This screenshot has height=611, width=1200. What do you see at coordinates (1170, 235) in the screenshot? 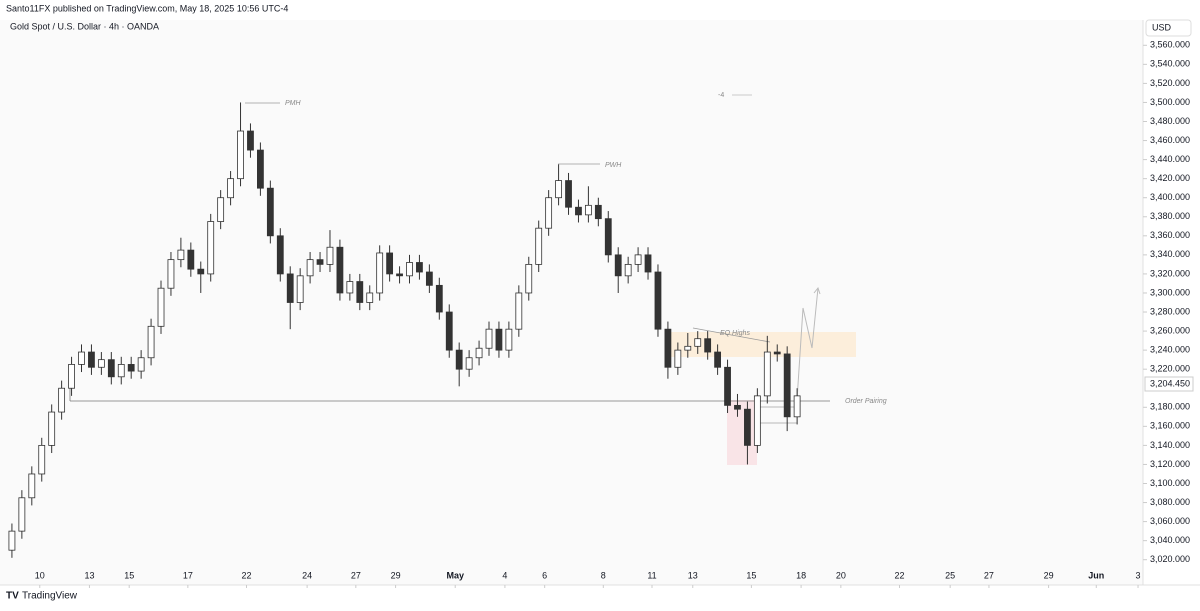
I see `y-tick-label: 3,360.000` at bounding box center [1170, 235].